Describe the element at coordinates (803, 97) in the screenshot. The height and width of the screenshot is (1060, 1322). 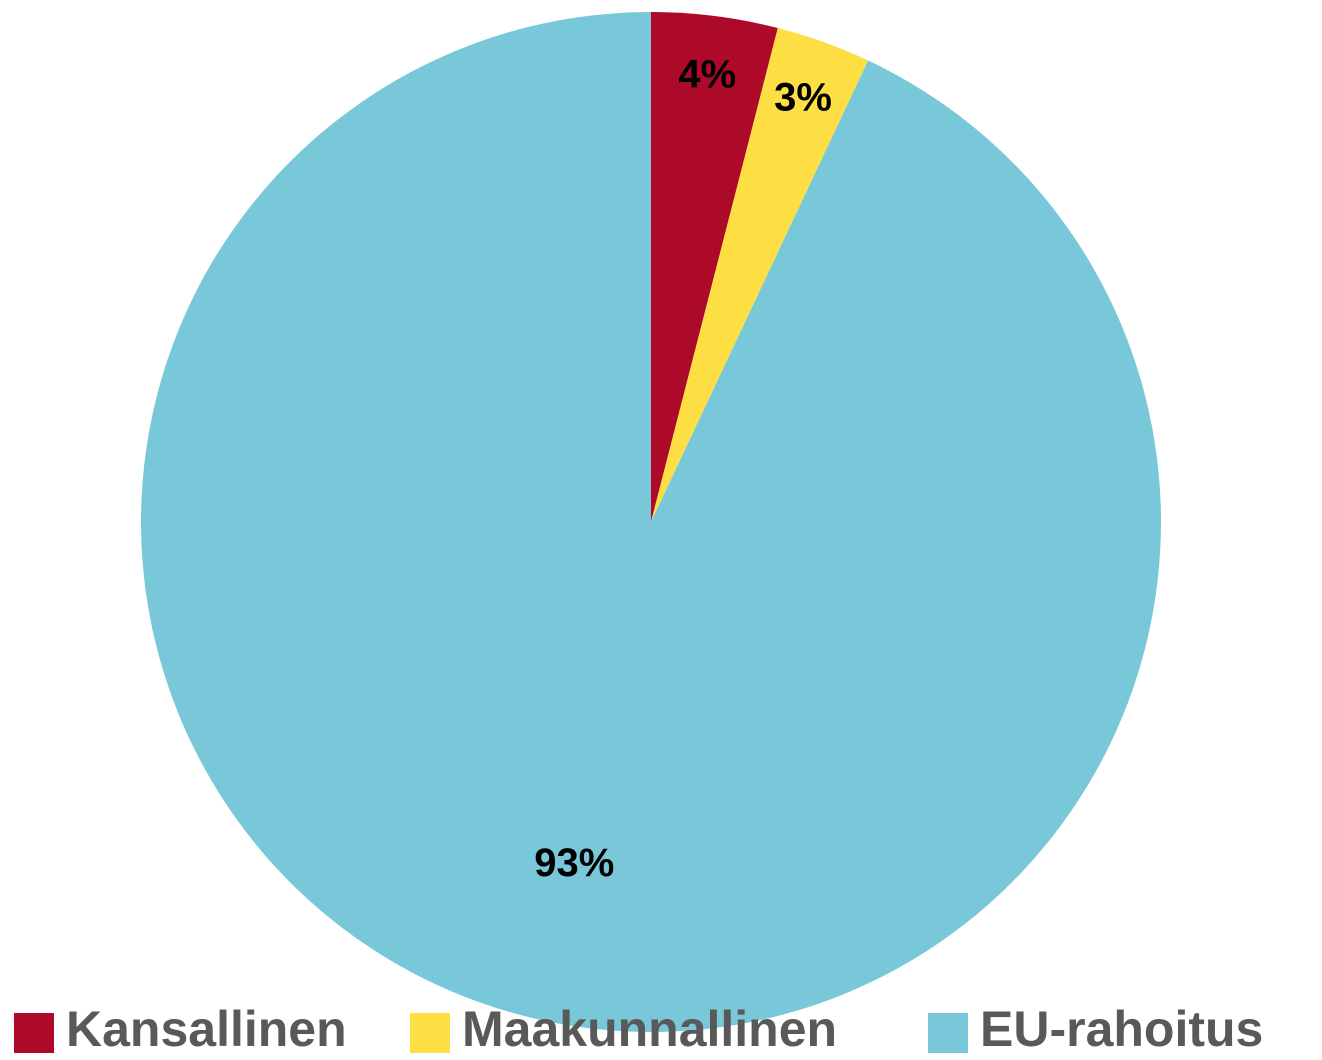
I see `value-label: 3%` at that location.